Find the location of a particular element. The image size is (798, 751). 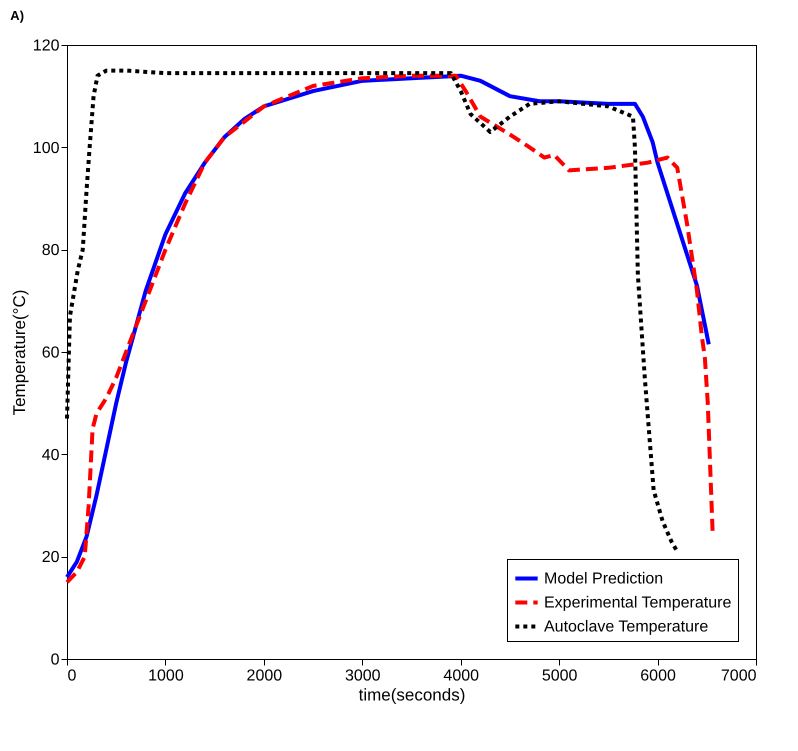

x-tick-label: 2000 is located at coordinates (264, 676).